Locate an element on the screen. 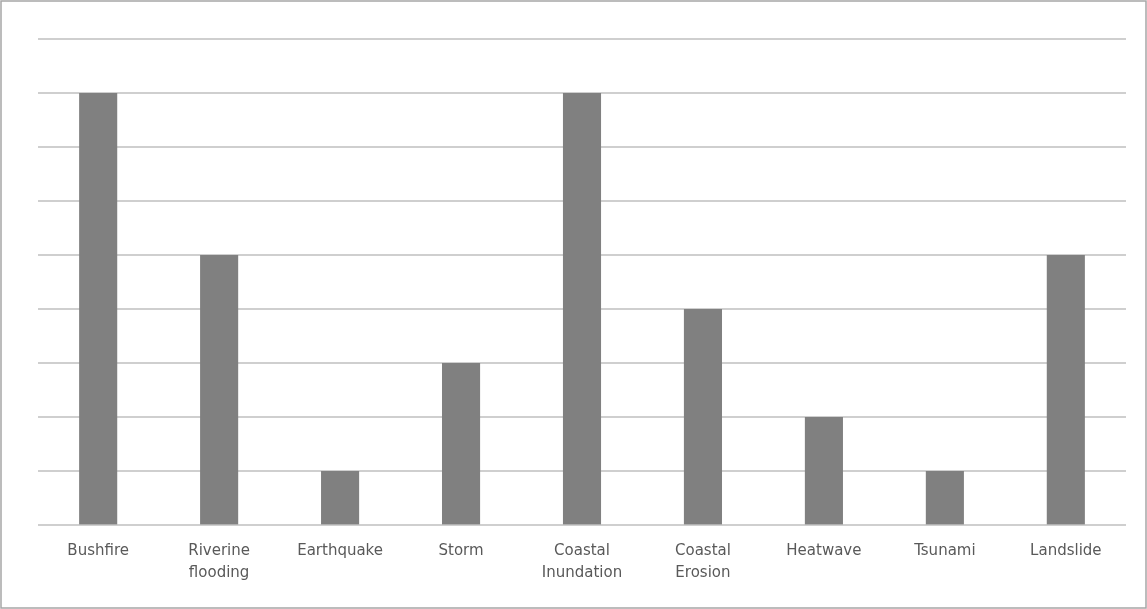  x-tick-label: Storm is located at coordinates (461, 550).